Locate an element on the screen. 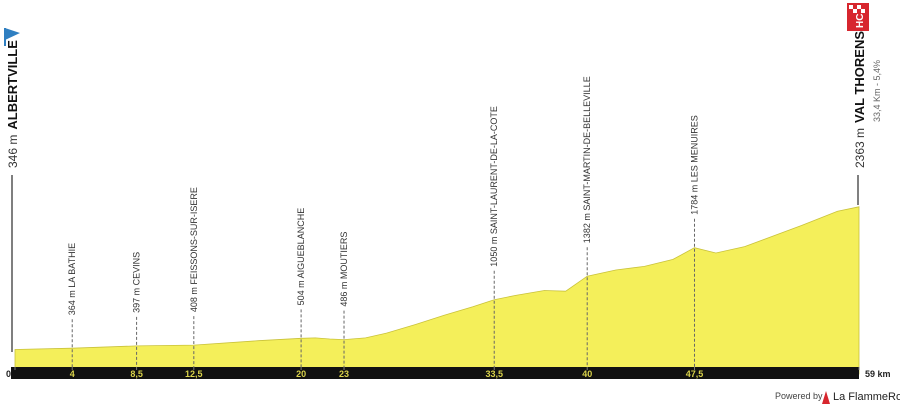  waypoint-label: 504 m AIGUEBLANCHE is located at coordinates (301, 257).